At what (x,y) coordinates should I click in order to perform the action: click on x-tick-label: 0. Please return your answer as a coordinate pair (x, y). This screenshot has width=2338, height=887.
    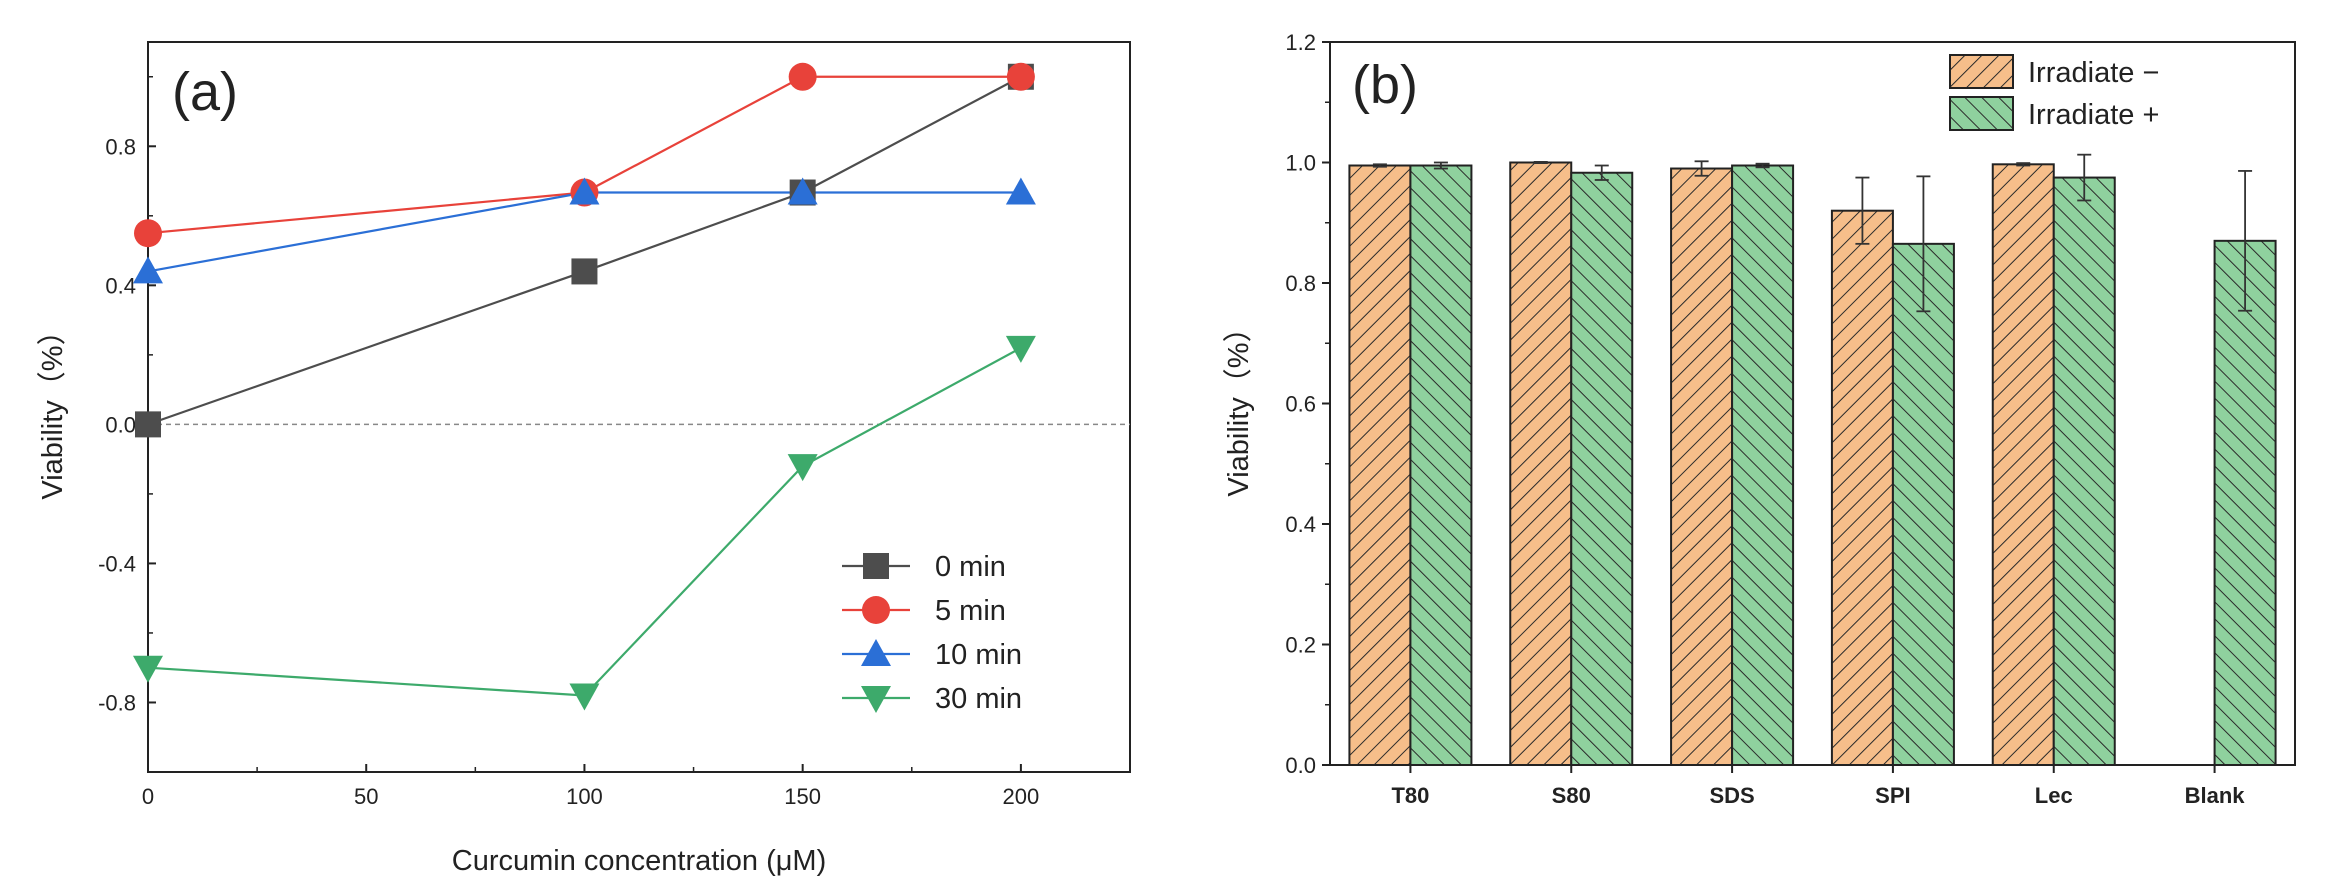
    Looking at the image, I should click on (148, 796).